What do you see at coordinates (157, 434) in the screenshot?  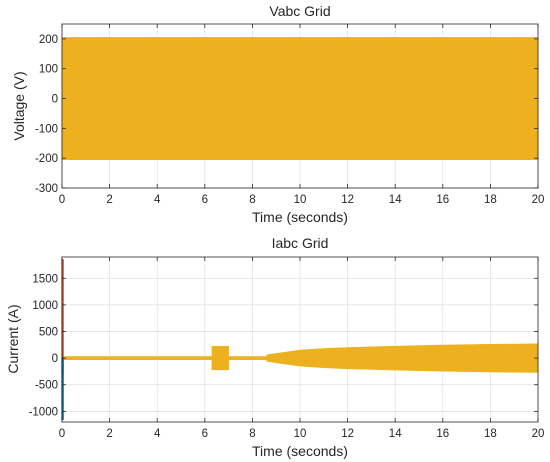 I see `current-x-tick-label: 4` at bounding box center [157, 434].